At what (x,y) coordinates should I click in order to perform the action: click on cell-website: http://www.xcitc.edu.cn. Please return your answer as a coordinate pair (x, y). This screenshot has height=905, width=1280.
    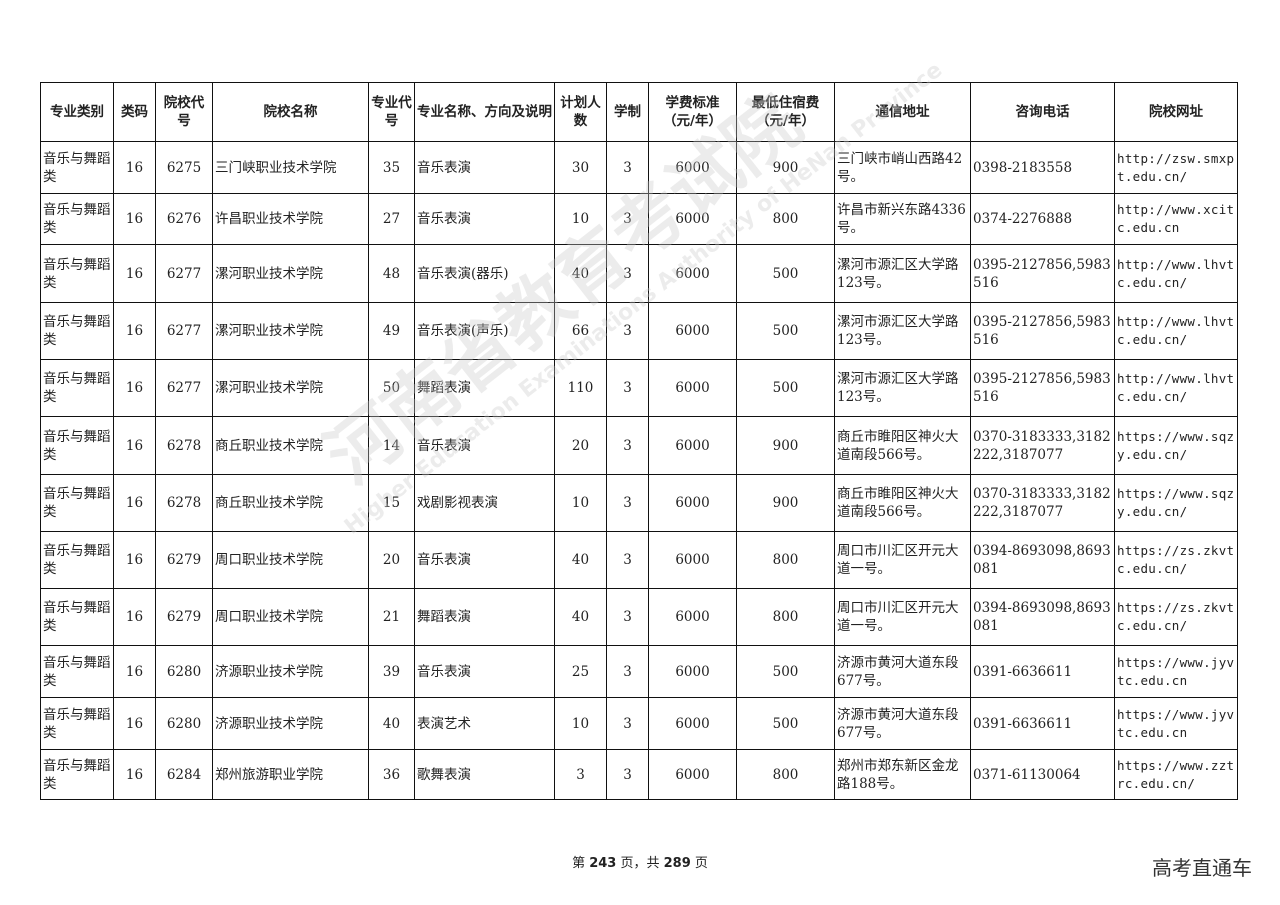
    Looking at the image, I should click on (1176, 219).